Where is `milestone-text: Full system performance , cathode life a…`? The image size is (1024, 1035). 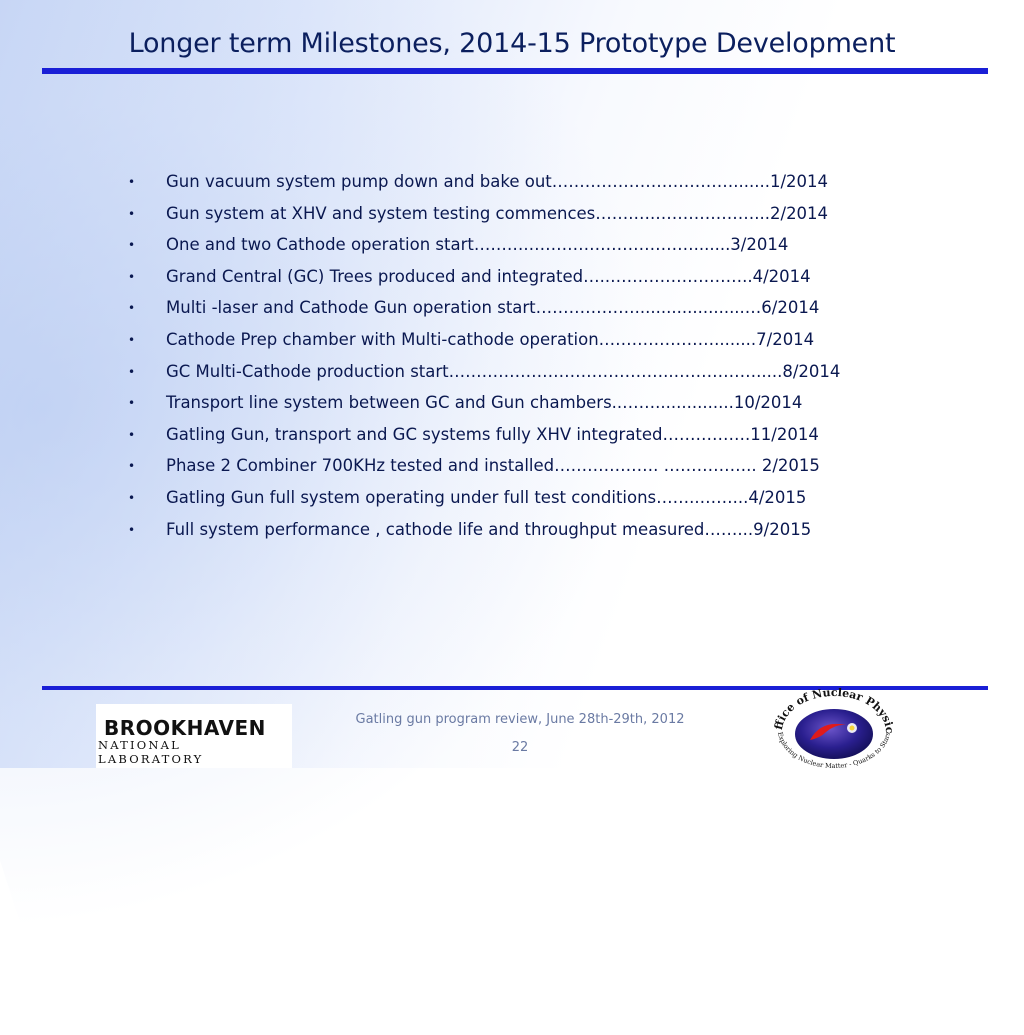 milestone-text: Full system performance , cathode life a… is located at coordinates (489, 529).